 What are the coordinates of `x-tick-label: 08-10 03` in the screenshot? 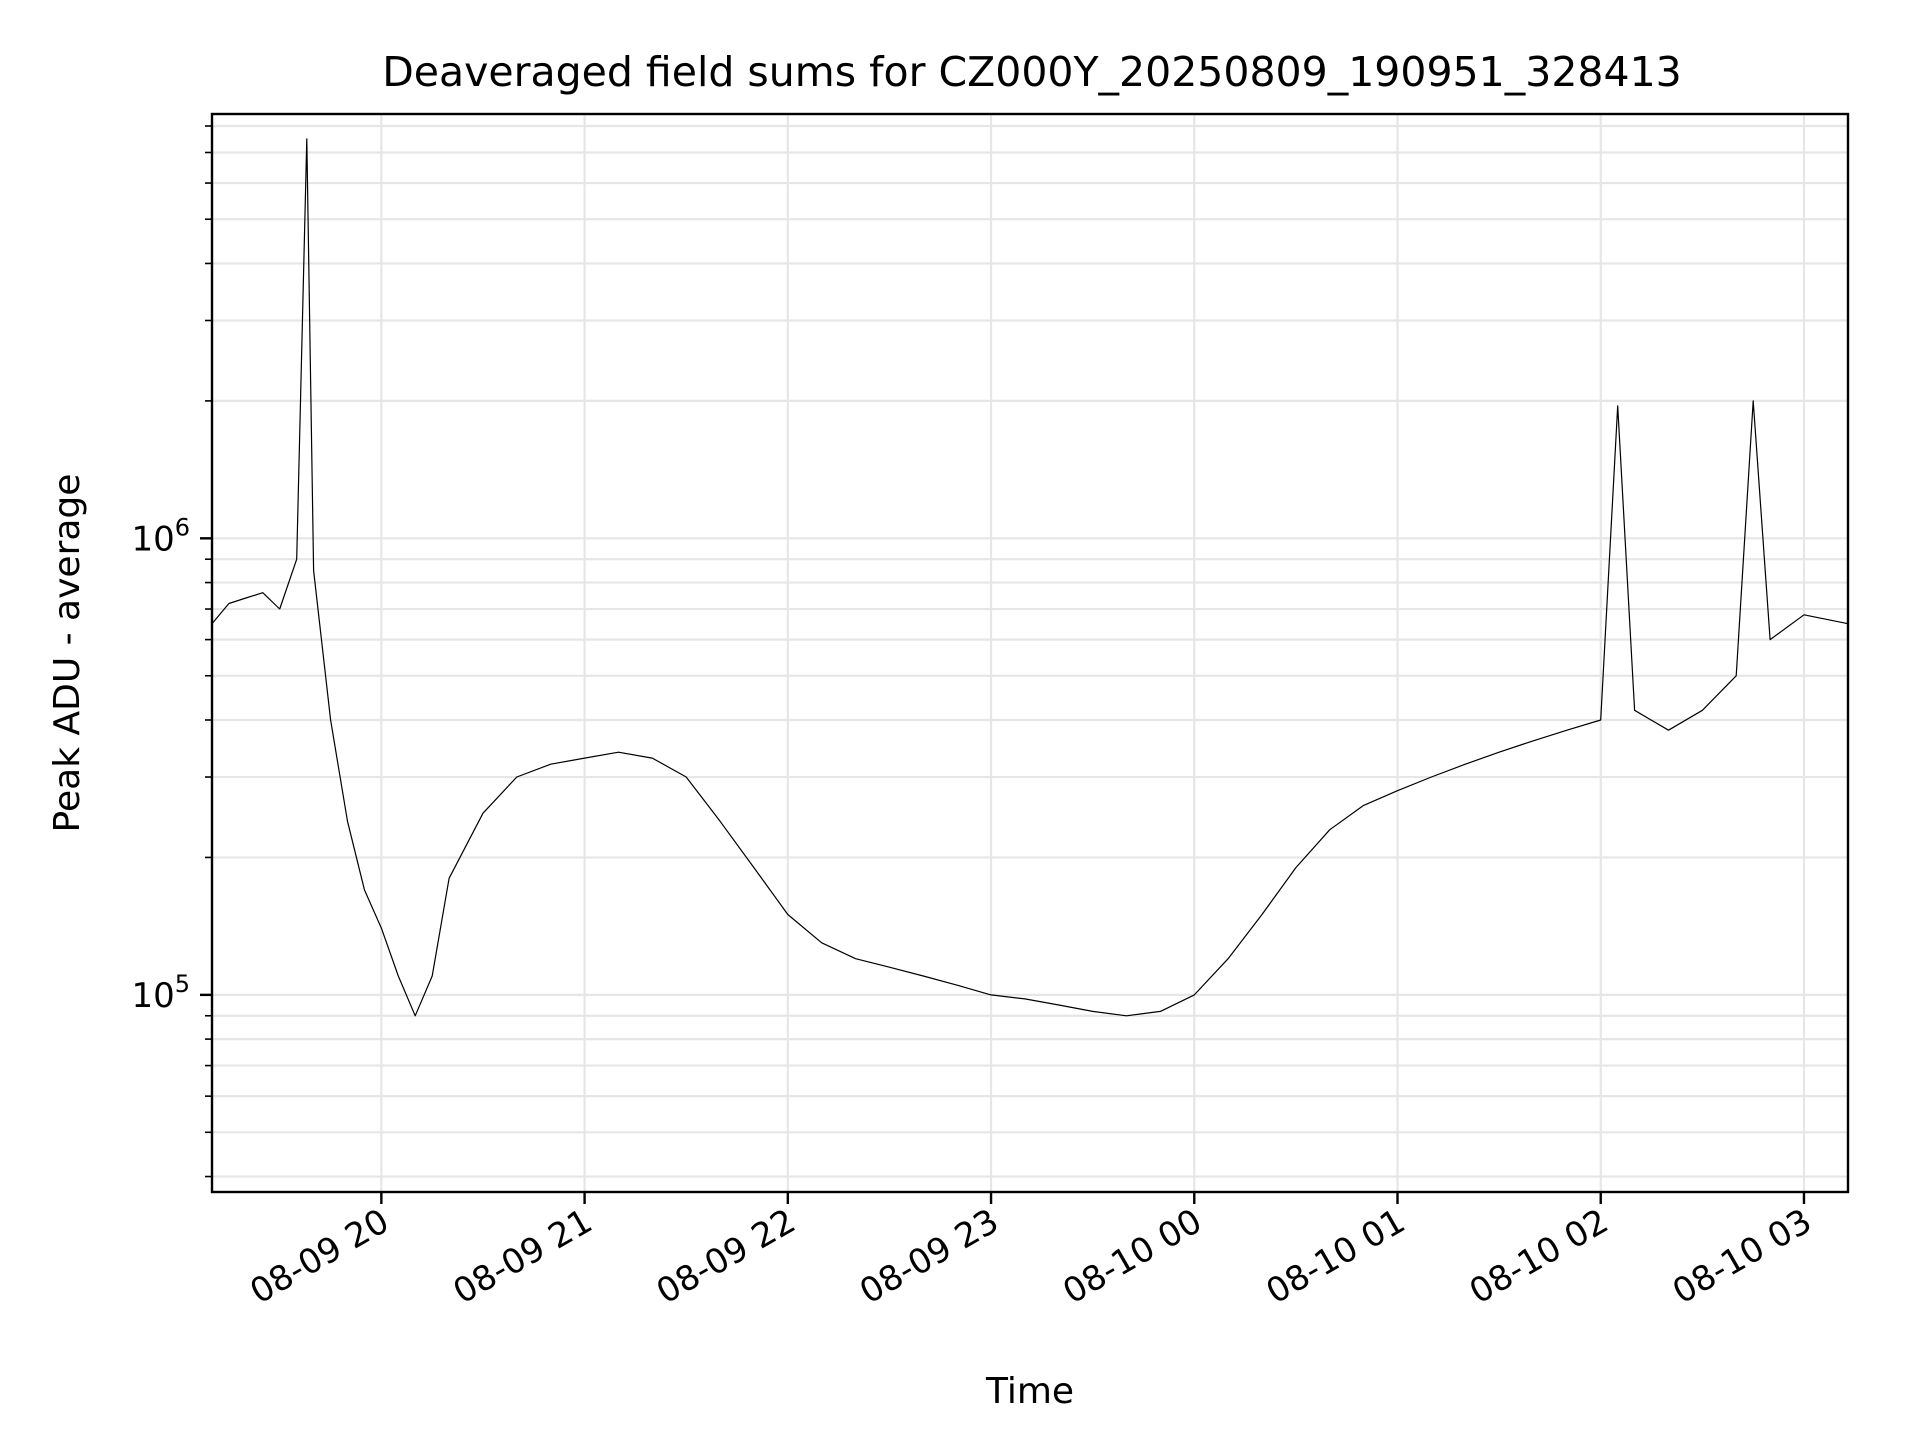 It's located at (1742, 1256).